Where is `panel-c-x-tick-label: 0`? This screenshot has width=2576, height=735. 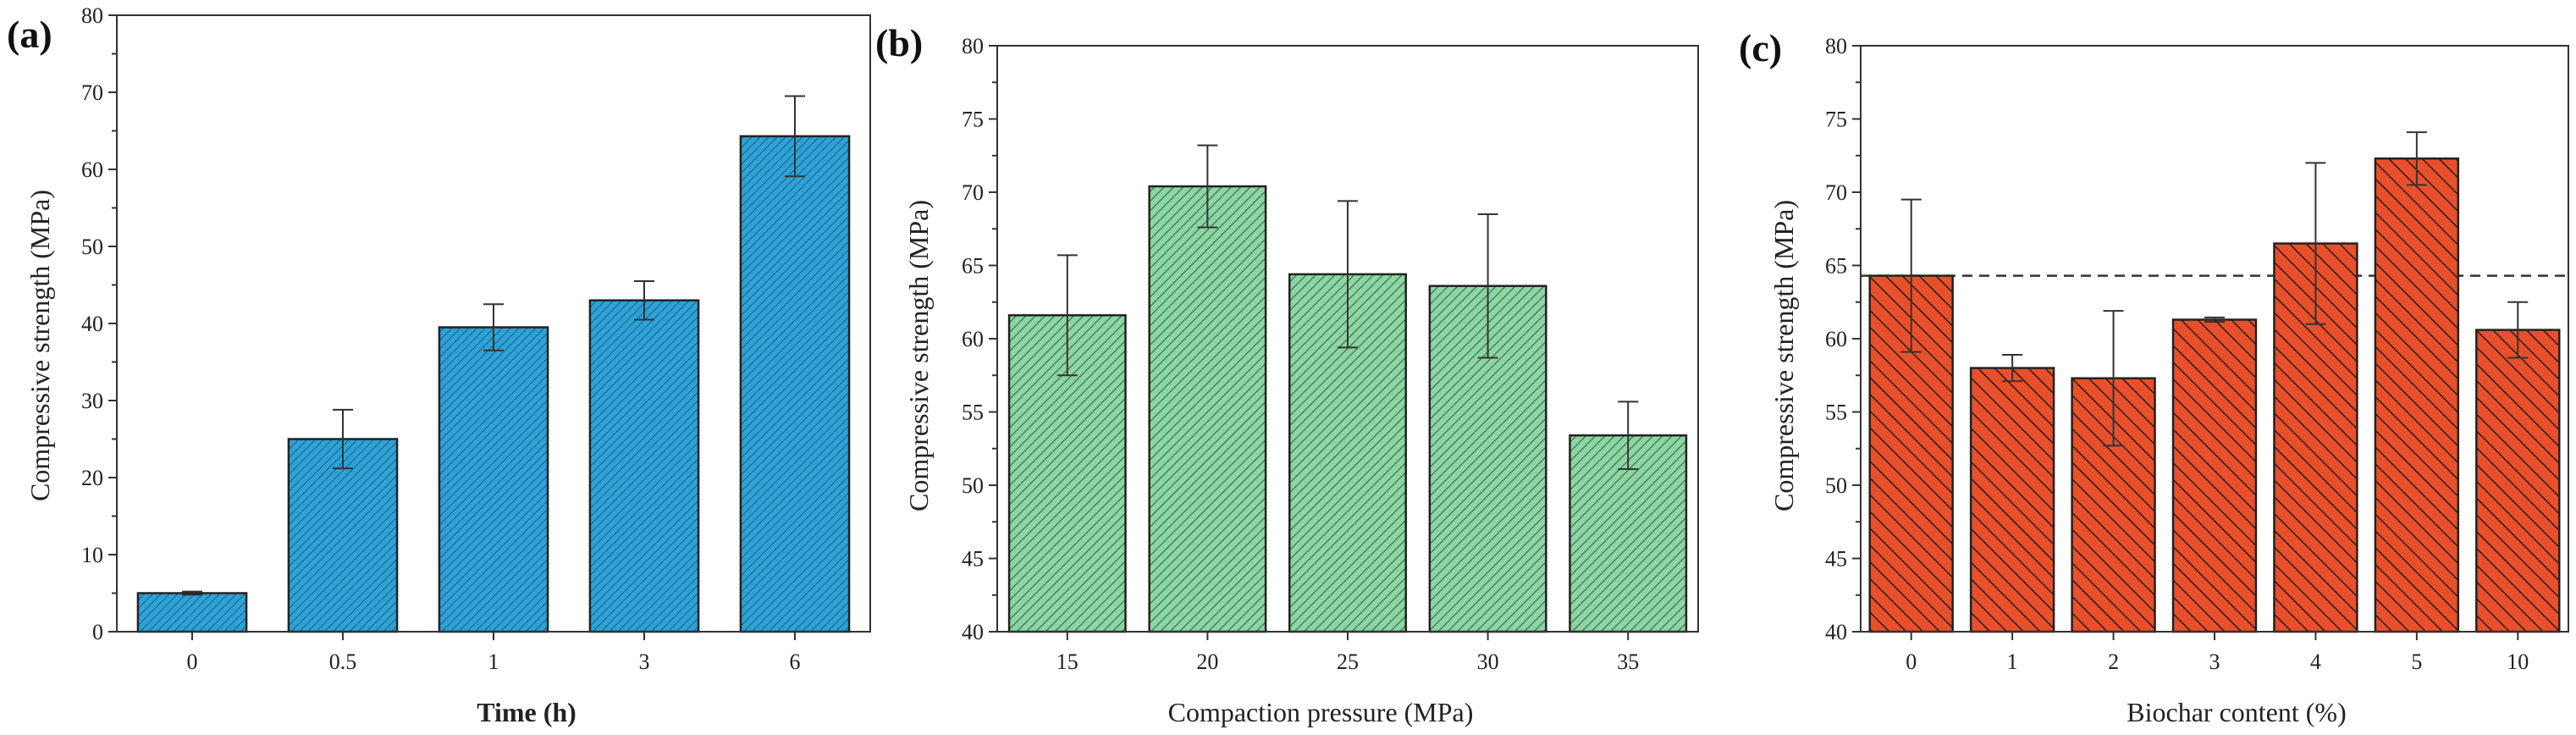
panel-c-x-tick-label: 0 is located at coordinates (1912, 662).